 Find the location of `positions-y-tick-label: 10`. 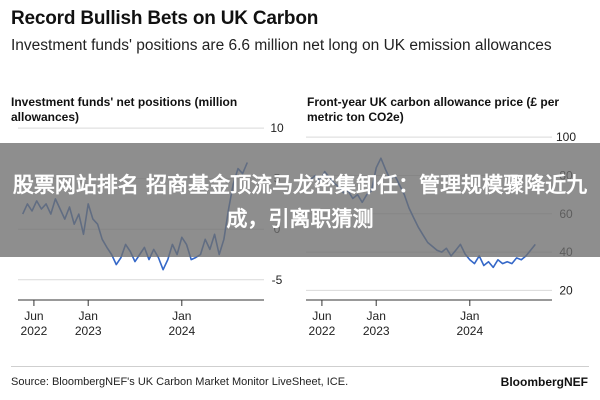

positions-y-tick-label: 10 is located at coordinates (277, 128).